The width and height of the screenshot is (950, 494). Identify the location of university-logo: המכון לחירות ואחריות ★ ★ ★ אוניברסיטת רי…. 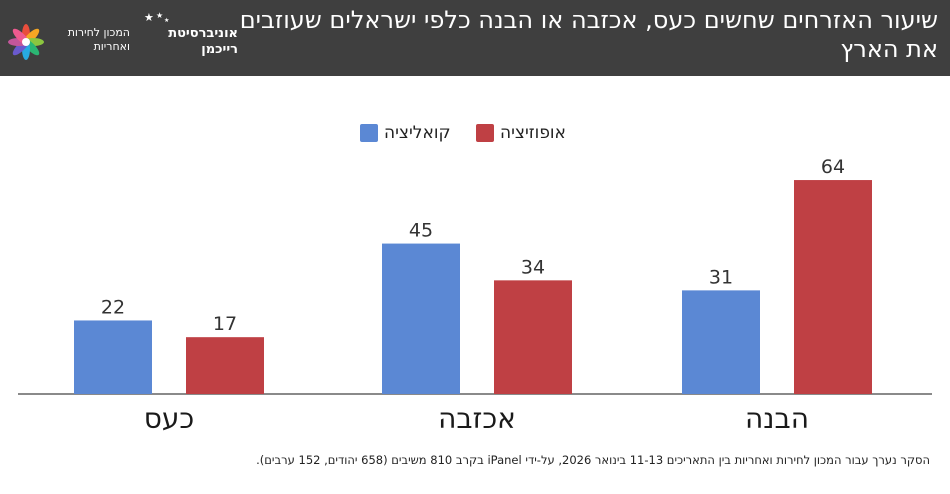
(128, 40).